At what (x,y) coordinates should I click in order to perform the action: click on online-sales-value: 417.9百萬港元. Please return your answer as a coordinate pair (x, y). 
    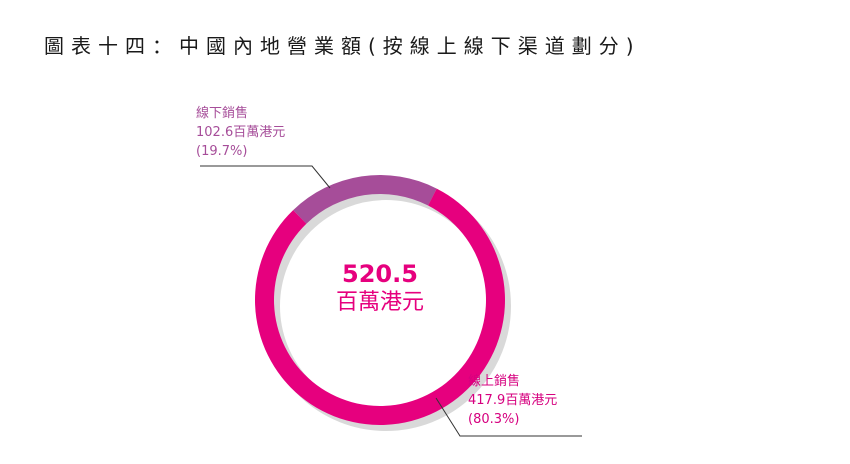
    Looking at the image, I should click on (513, 400).